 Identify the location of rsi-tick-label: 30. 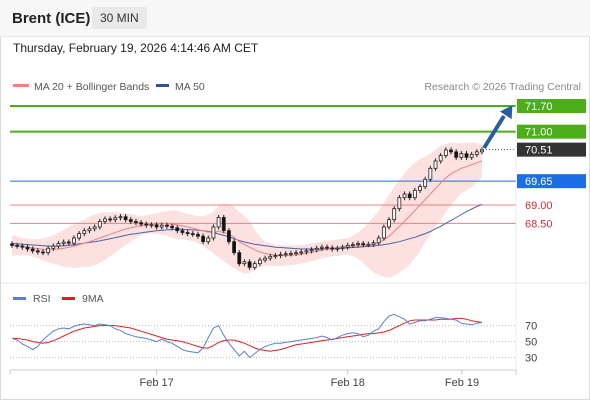
(531, 359).